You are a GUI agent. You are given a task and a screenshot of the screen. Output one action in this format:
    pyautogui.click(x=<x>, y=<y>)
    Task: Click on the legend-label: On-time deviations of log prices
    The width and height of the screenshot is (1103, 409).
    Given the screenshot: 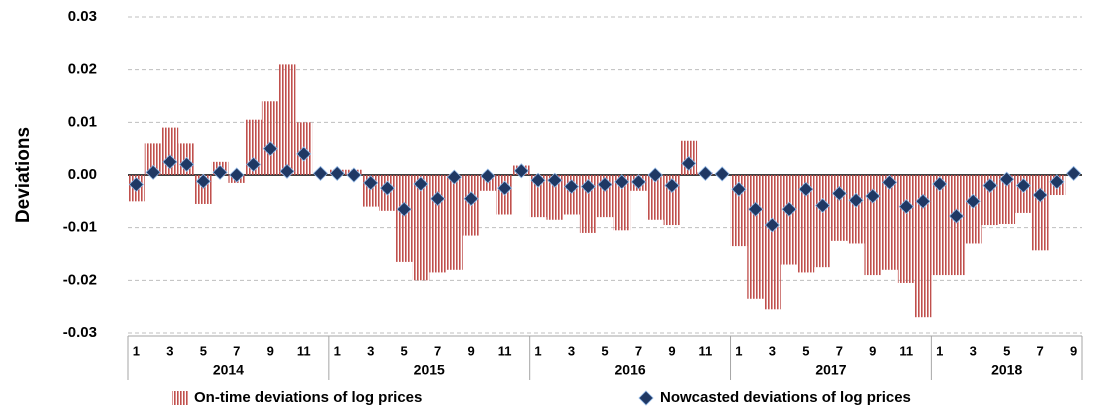 What is the action you would take?
    pyautogui.click(x=308, y=397)
    